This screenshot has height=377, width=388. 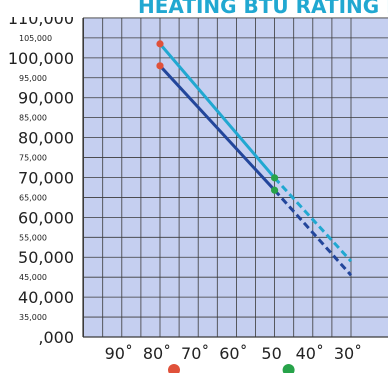 I want to click on series-2-dashed-line, so click(x=313, y=233).